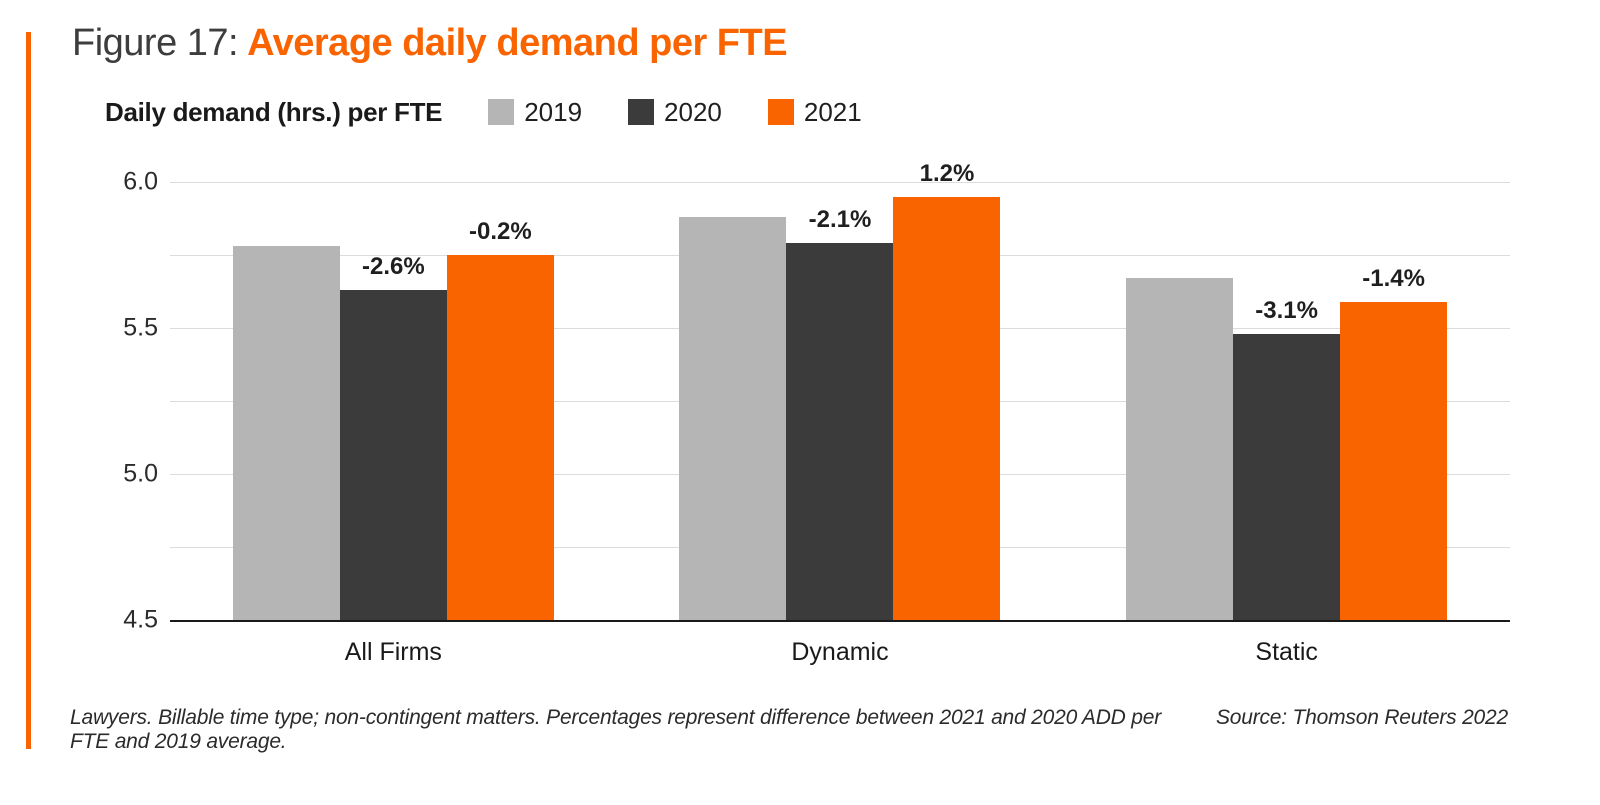 The image size is (1600, 805). I want to click on category-label-dynamic: Dynamic, so click(840, 652).